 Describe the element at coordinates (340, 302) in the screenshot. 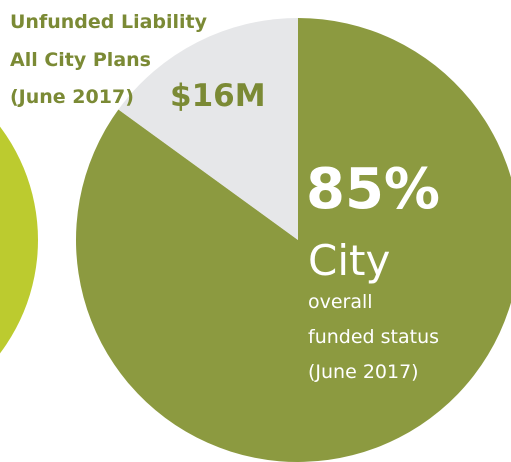

I see `annotation: overall` at that location.